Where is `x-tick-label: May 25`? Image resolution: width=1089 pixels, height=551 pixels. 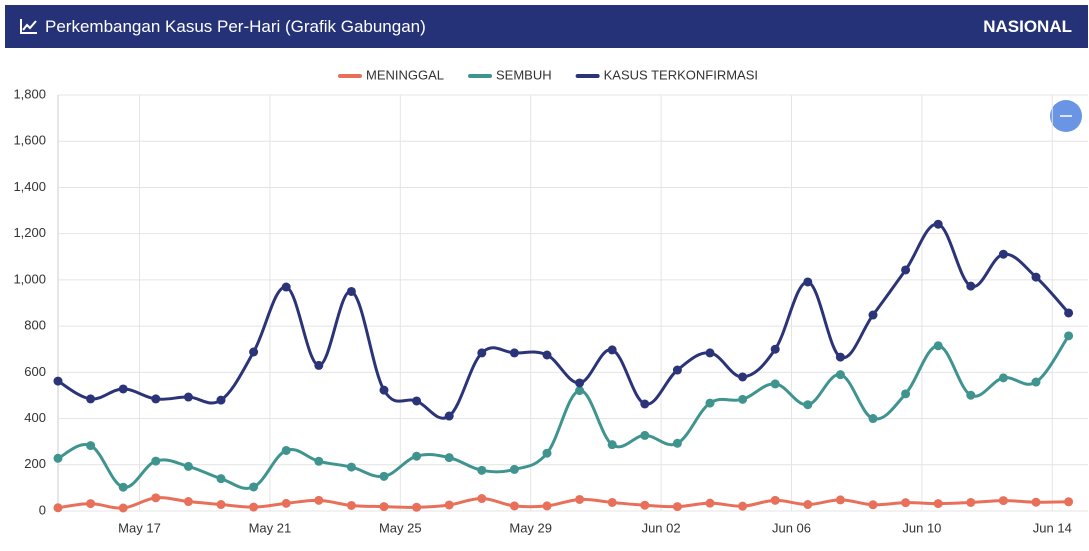
x-tick-label: May 25 is located at coordinates (400, 527).